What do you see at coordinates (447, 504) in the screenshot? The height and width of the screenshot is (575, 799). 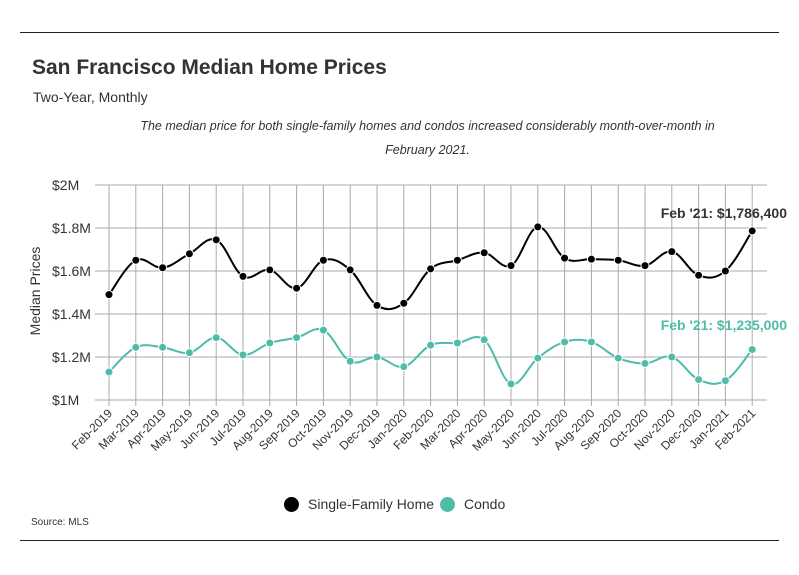 I see `legend-marker-condo` at bounding box center [447, 504].